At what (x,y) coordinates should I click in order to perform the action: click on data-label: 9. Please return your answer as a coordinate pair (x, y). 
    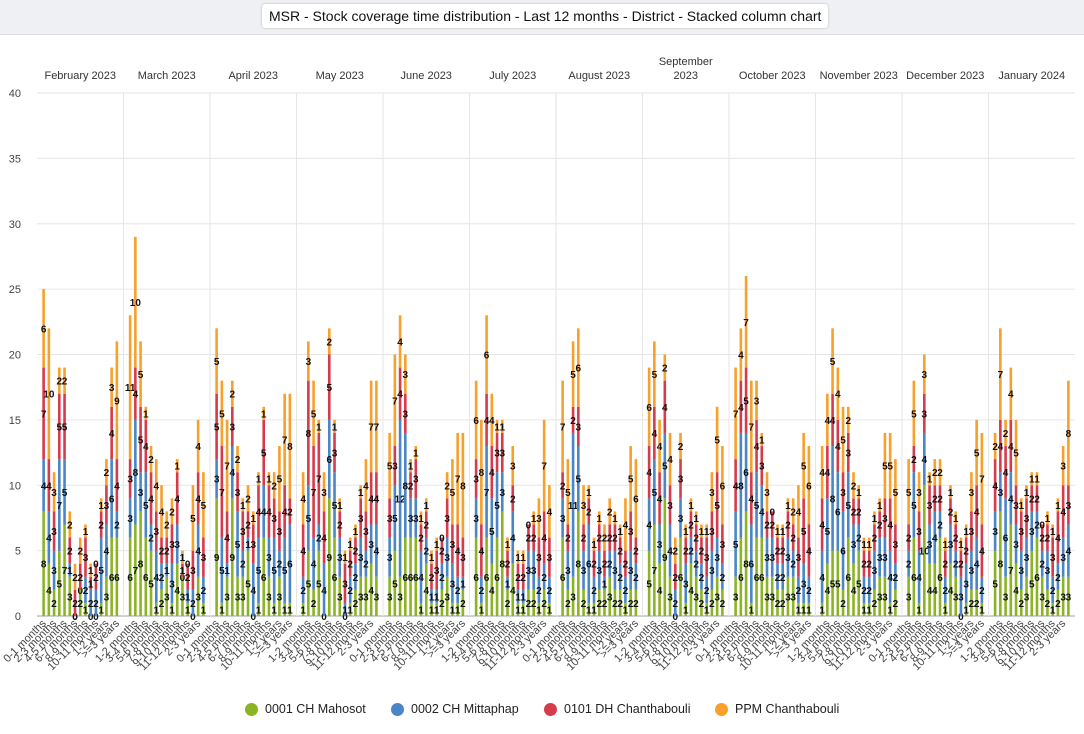
    Looking at the image, I should click on (330, 558).